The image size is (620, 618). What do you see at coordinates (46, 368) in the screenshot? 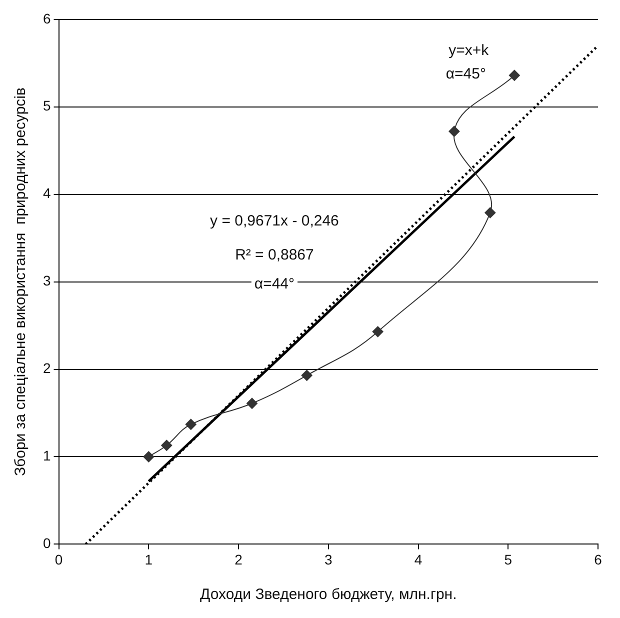
I see `y-tick-label: 2` at bounding box center [46, 368].